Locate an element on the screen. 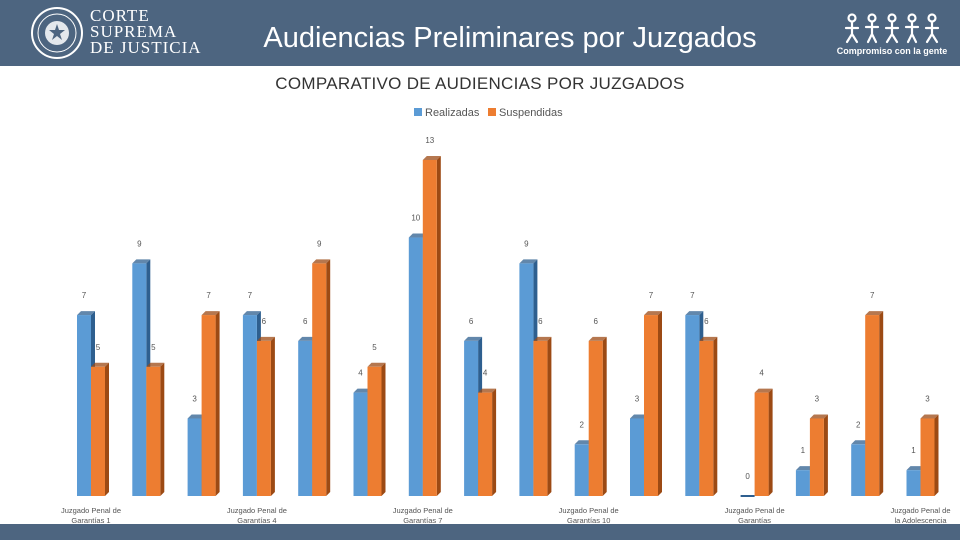 This screenshot has height=540, width=960. corte-suprema-logo: CORTE SUPREMA DE JUSTICIA is located at coordinates (130, 33).